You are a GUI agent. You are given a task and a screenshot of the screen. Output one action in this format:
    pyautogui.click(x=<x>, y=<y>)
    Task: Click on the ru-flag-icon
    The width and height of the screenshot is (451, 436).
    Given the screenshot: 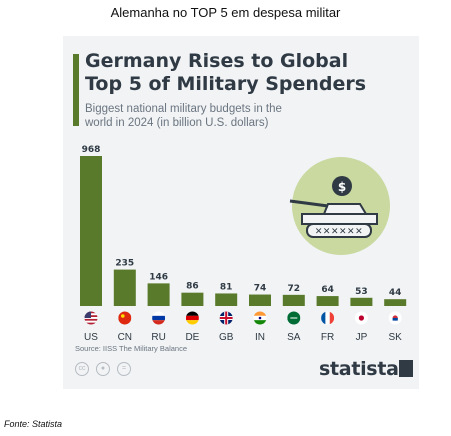 What is the action you would take?
    pyautogui.click(x=159, y=318)
    